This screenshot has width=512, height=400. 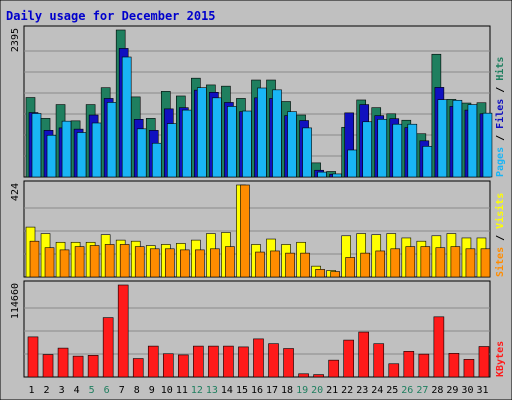 I want to click on legend-text: Sites / Visits, so click(x=500, y=235).